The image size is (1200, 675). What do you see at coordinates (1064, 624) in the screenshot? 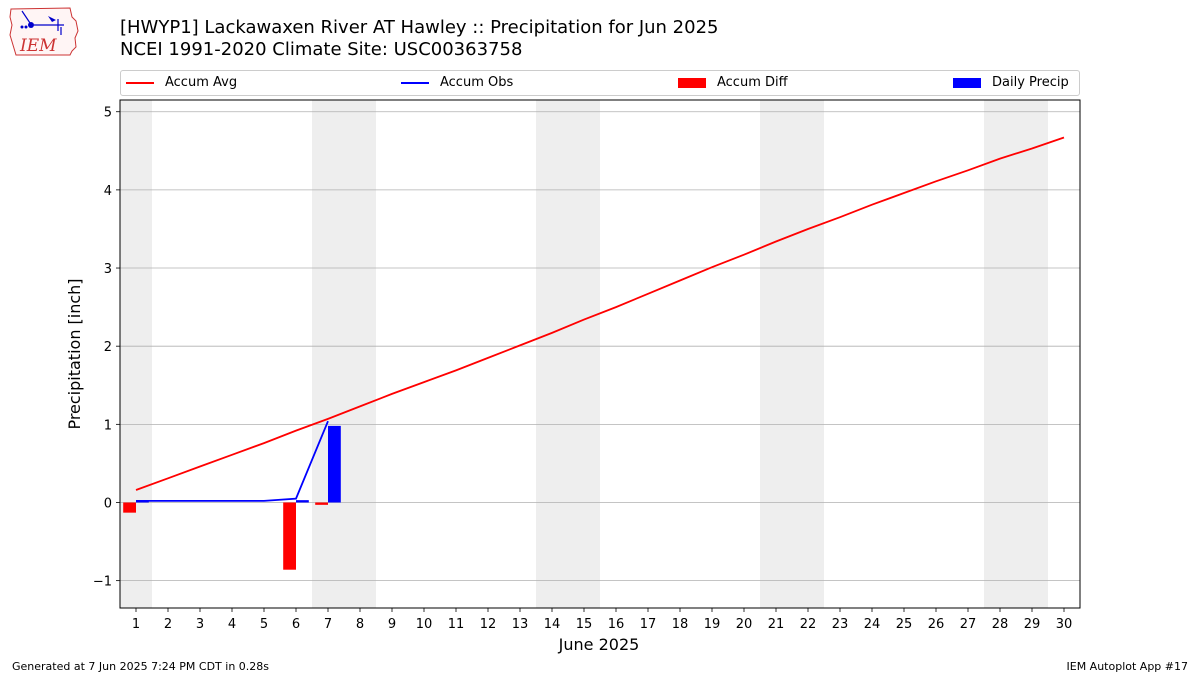
I see `x-tick-label: 30` at bounding box center [1064, 624].